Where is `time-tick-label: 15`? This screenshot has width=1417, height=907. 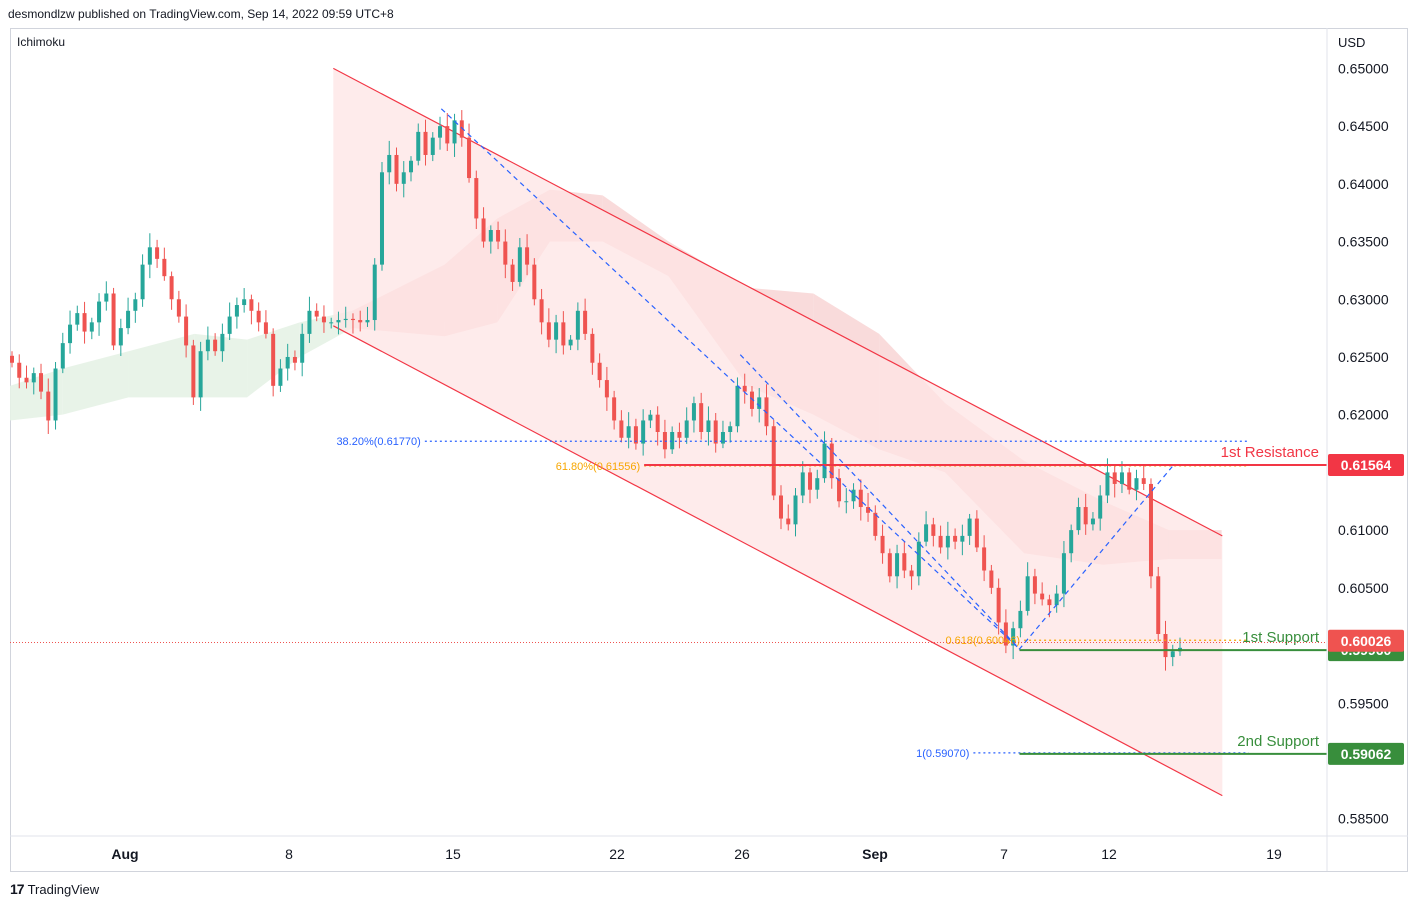
time-tick-label: 15 is located at coordinates (453, 854).